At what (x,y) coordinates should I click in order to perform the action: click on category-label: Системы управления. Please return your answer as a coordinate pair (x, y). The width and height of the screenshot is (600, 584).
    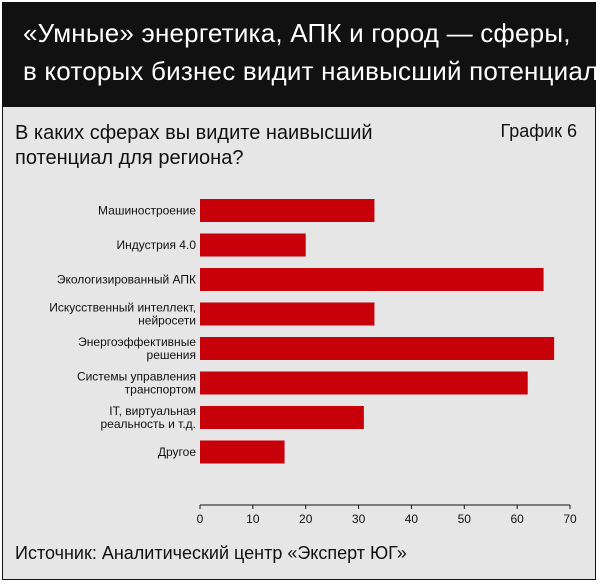
    Looking at the image, I should click on (136, 377).